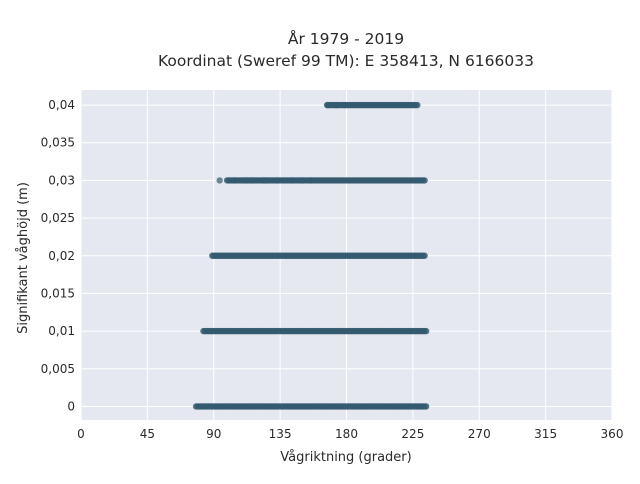  I want to click on y-axis-title: Signifikant våghöjd (m), so click(23, 258).